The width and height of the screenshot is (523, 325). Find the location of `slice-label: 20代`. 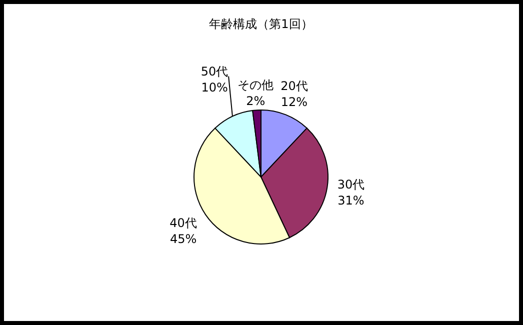

slice-label: 20代 is located at coordinates (294, 86).